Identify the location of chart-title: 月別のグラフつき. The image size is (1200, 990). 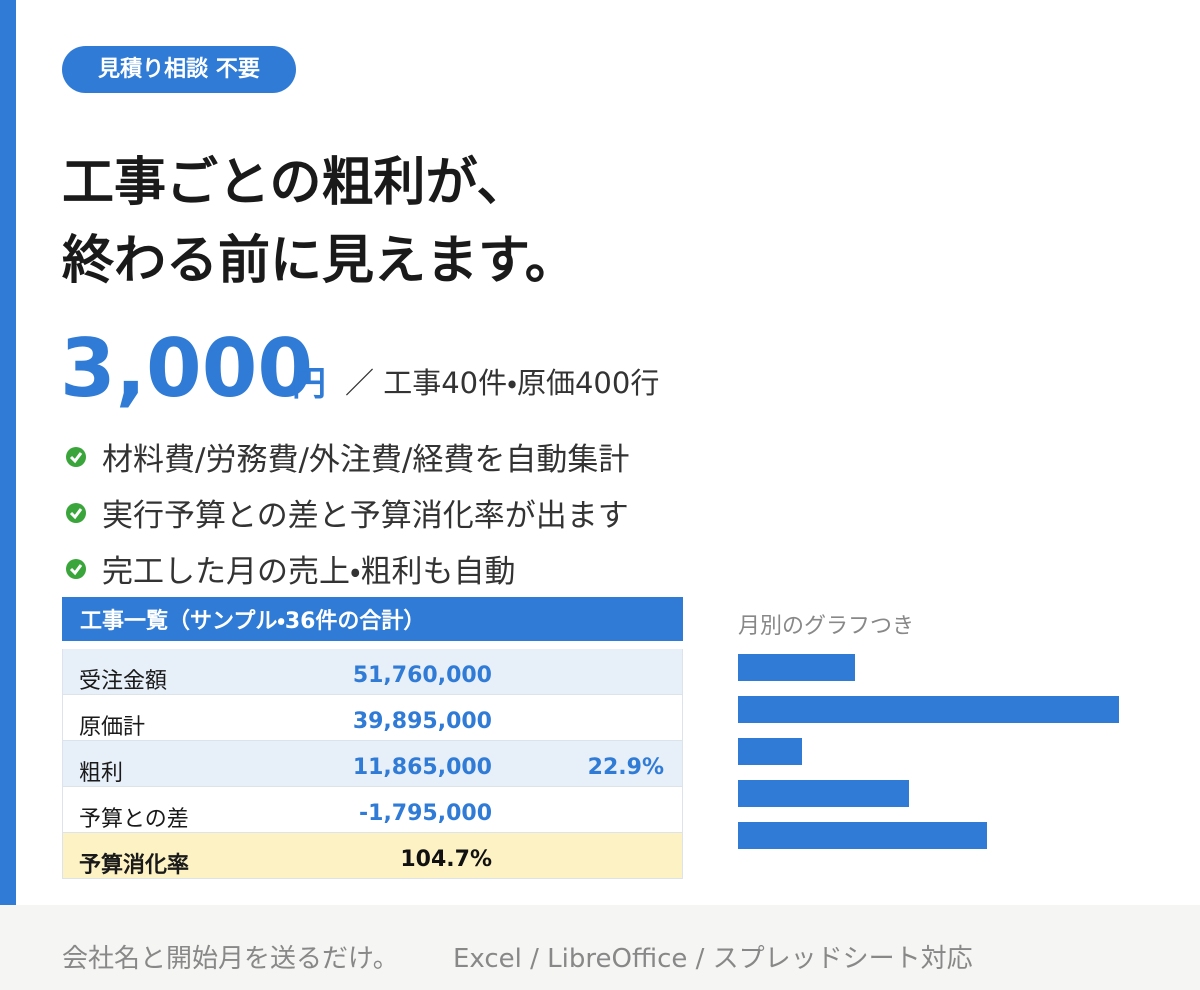
(826, 626).